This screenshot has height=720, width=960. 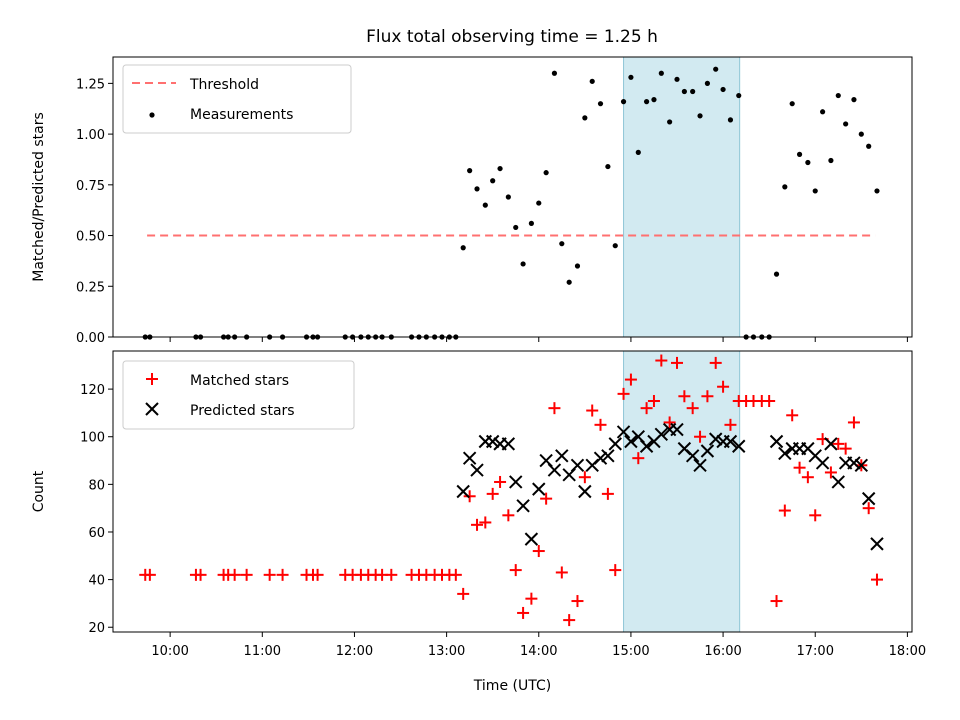 I want to click on y-tick-label: 100, so click(x=92, y=438).